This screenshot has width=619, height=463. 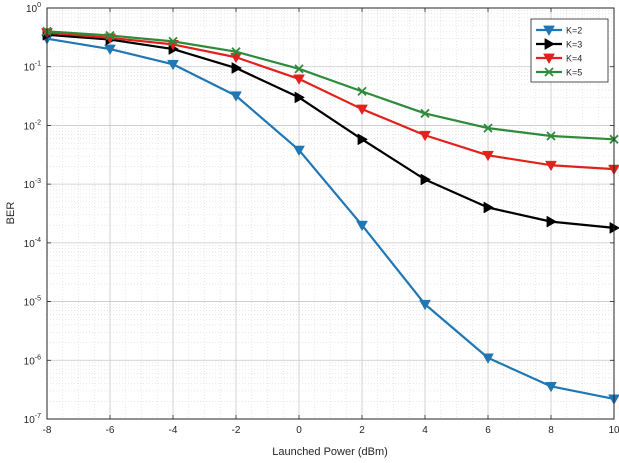 What do you see at coordinates (613, 430) in the screenshot?
I see `x-tick-label: 10` at bounding box center [613, 430].